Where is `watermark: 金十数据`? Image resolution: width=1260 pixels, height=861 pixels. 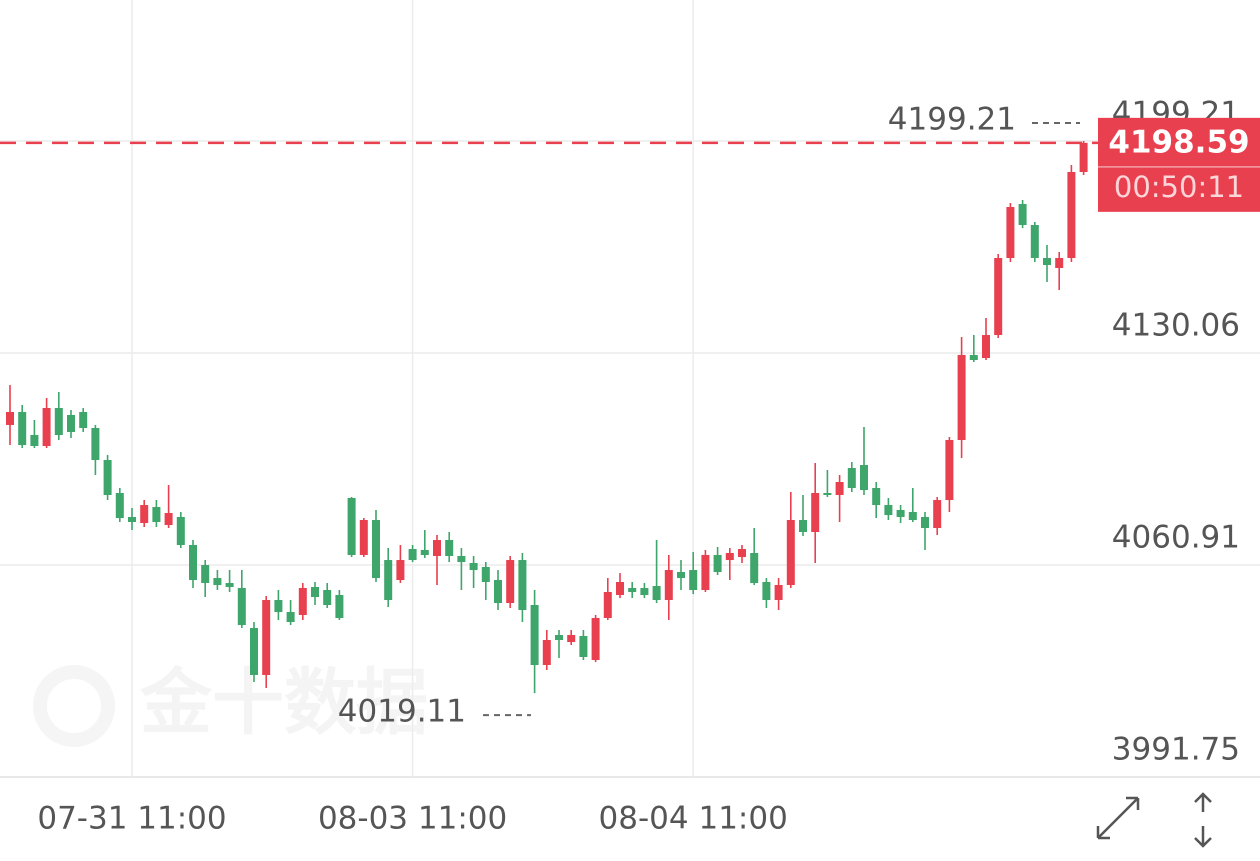 watermark: 金十数据 is located at coordinates (230, 704).